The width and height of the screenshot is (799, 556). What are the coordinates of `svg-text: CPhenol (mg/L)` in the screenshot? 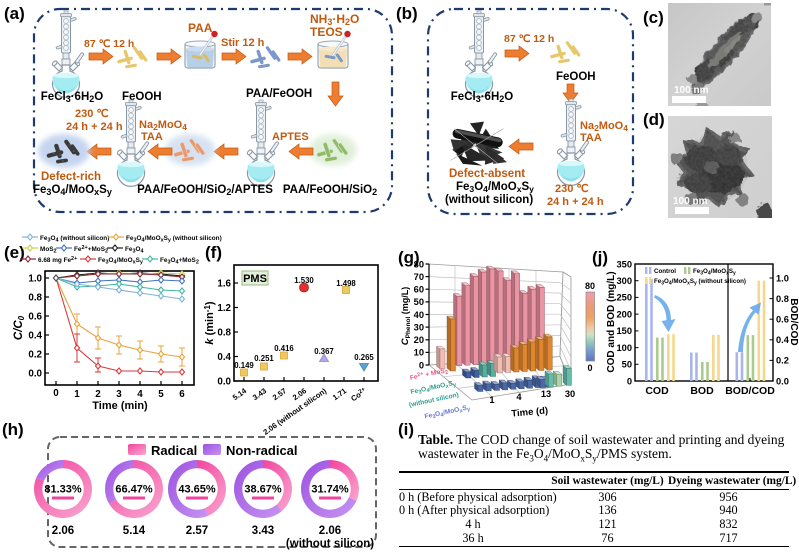 It's located at (406, 316).